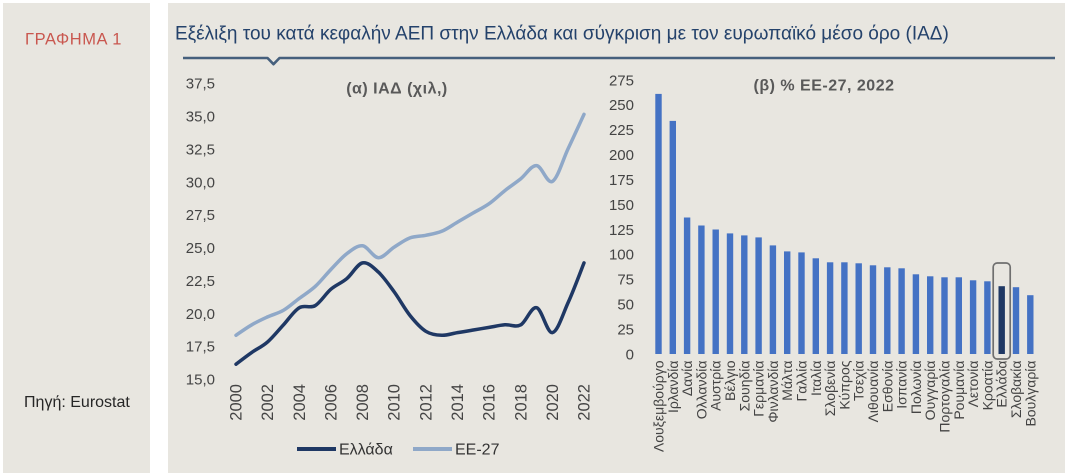 The width and height of the screenshot is (1068, 475). Describe the element at coordinates (816, 379) in the screenshot. I see `svg-text: Ιταλία` at that location.